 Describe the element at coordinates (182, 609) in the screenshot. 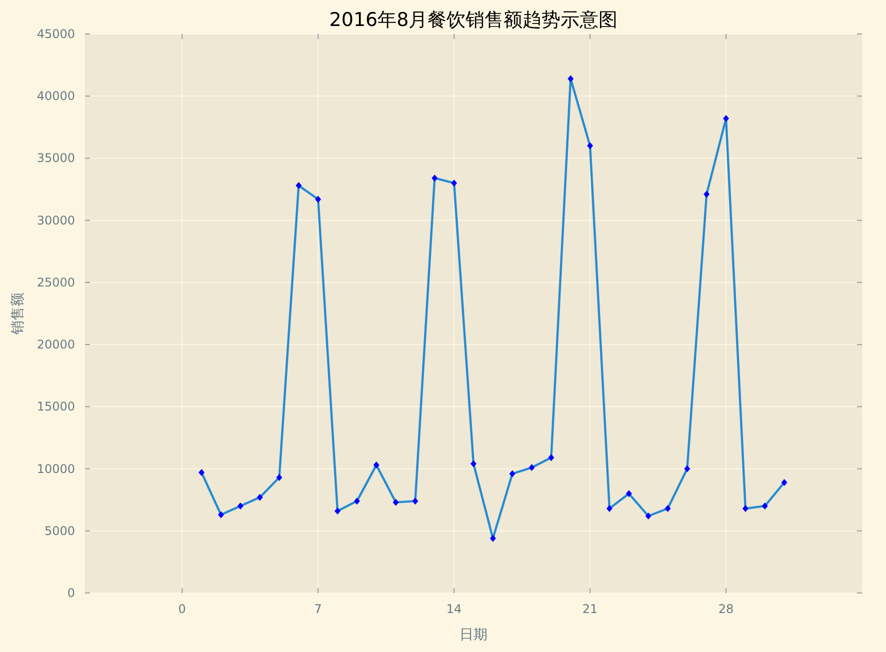

I see `x-tick-label: 0` at that location.